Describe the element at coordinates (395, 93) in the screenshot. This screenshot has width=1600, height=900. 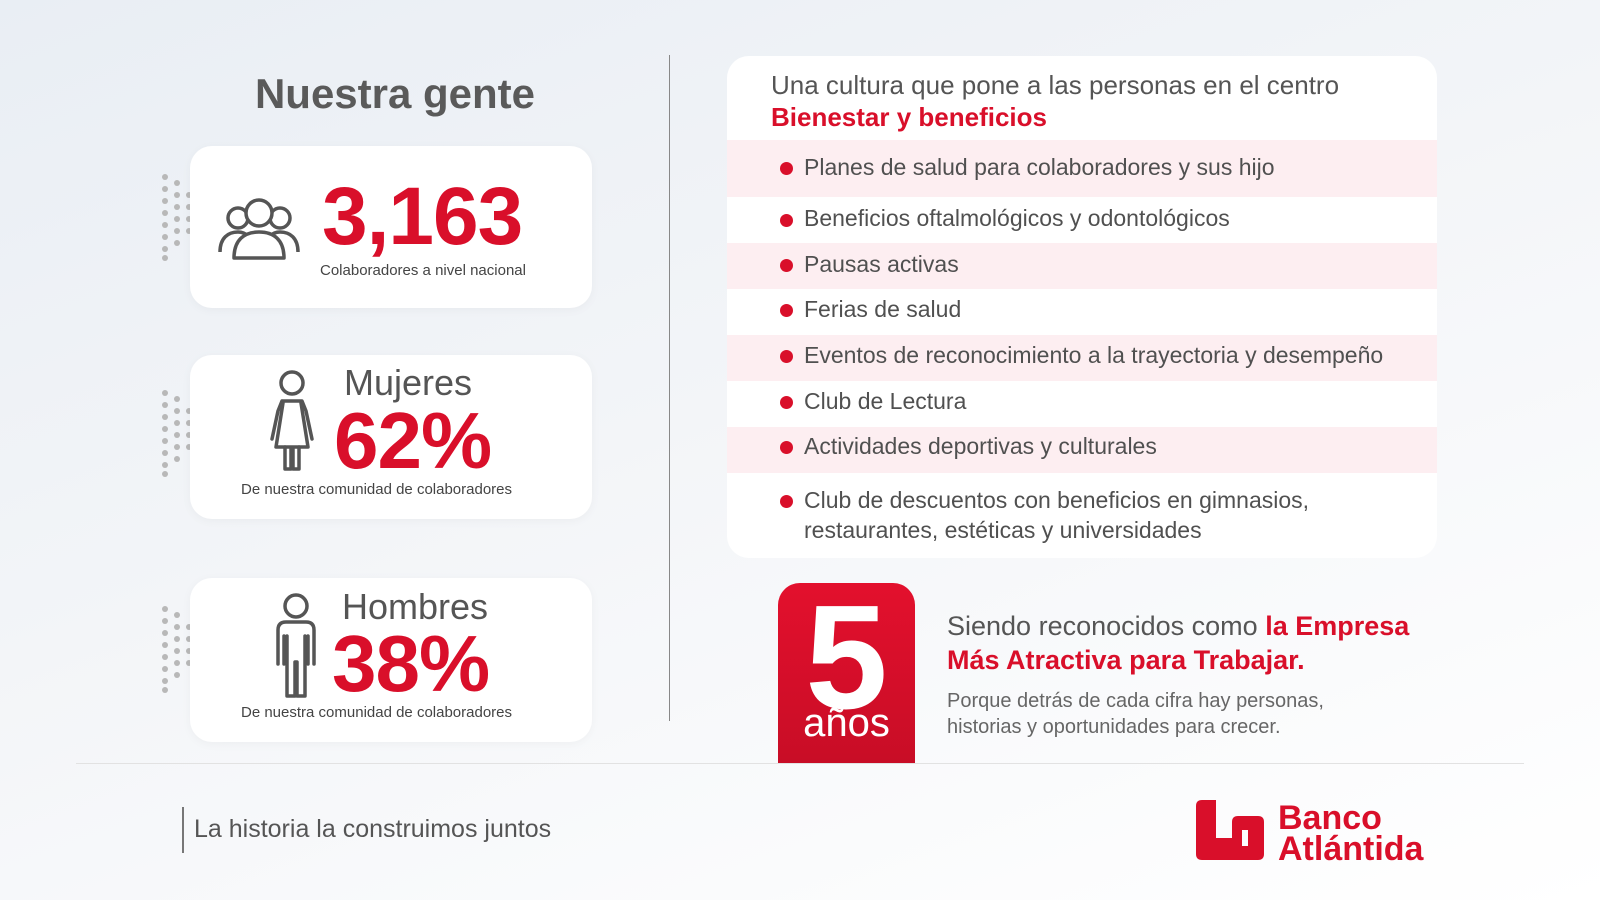
I see `page-title: Nuestra gente` at that location.